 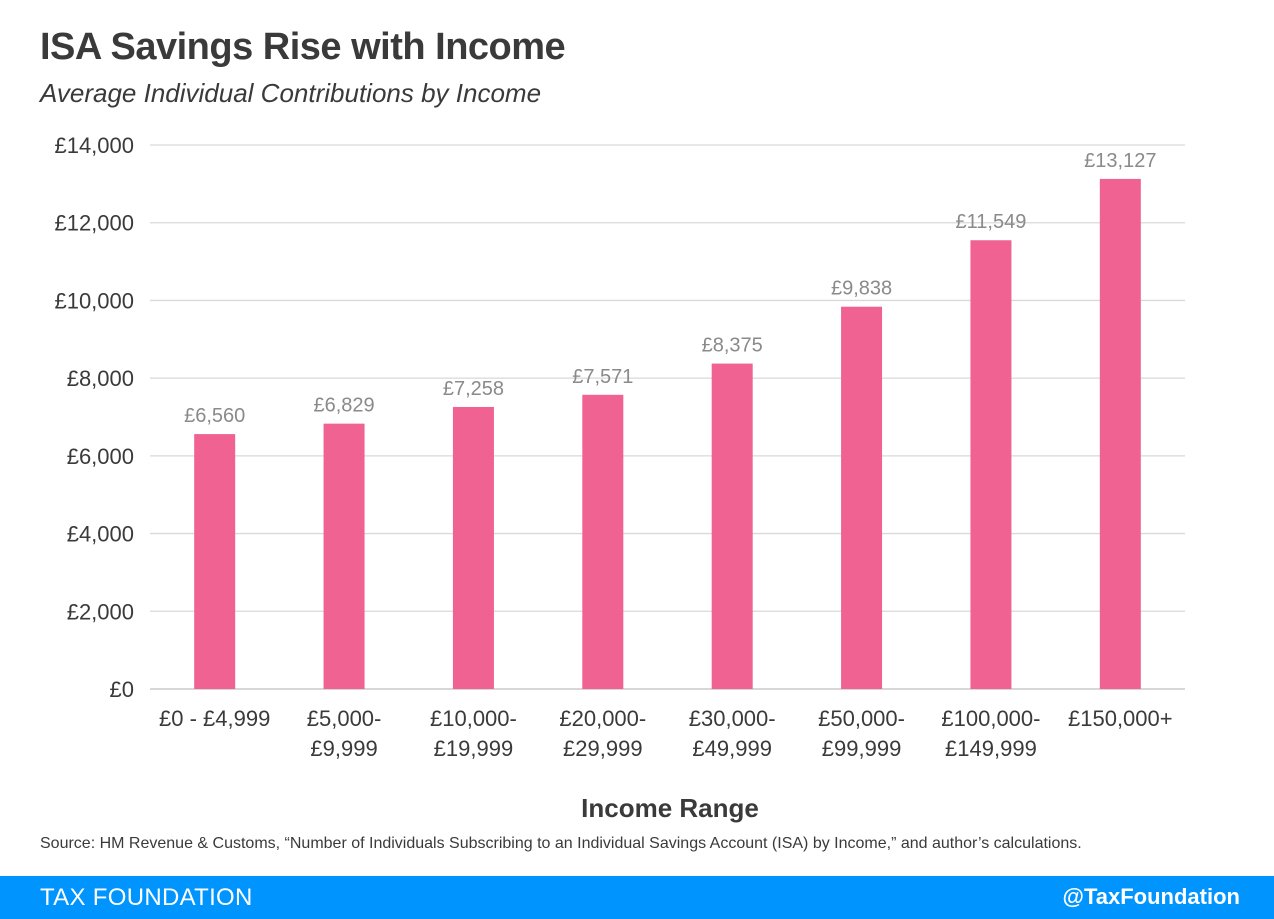 What do you see at coordinates (991, 748) in the screenshot?
I see `x-tick-label: £149,999` at bounding box center [991, 748].